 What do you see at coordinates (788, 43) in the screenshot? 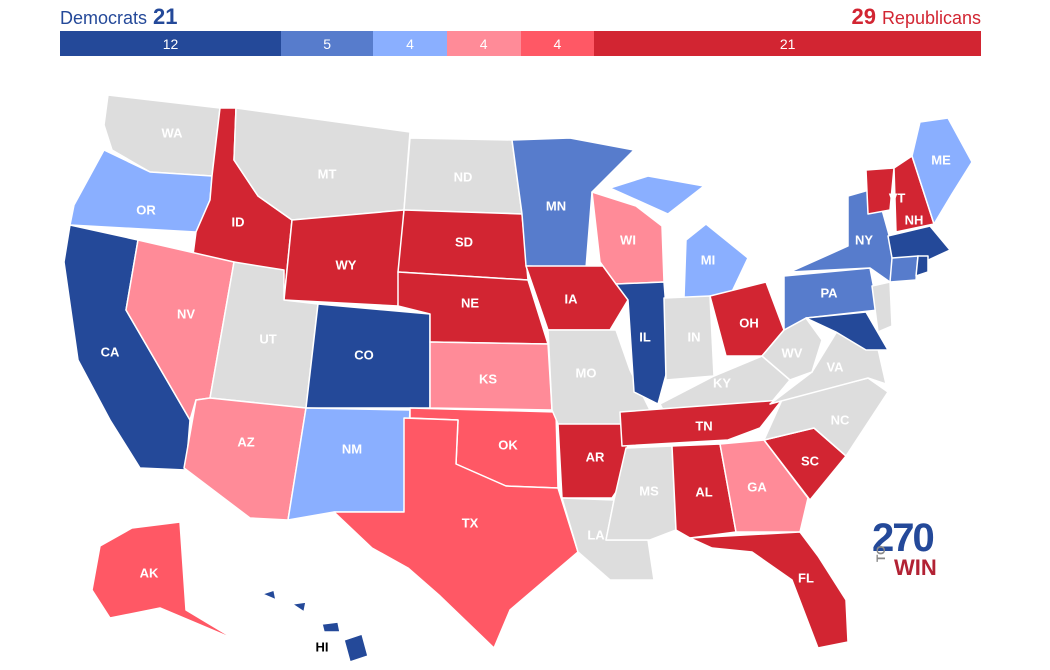
I see `bar-segment: 21` at bounding box center [788, 43].